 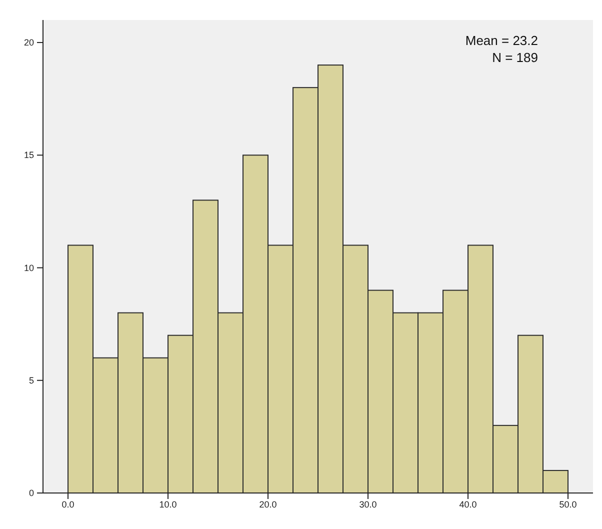 I want to click on x-tick-label: 30.0, so click(x=368, y=504).